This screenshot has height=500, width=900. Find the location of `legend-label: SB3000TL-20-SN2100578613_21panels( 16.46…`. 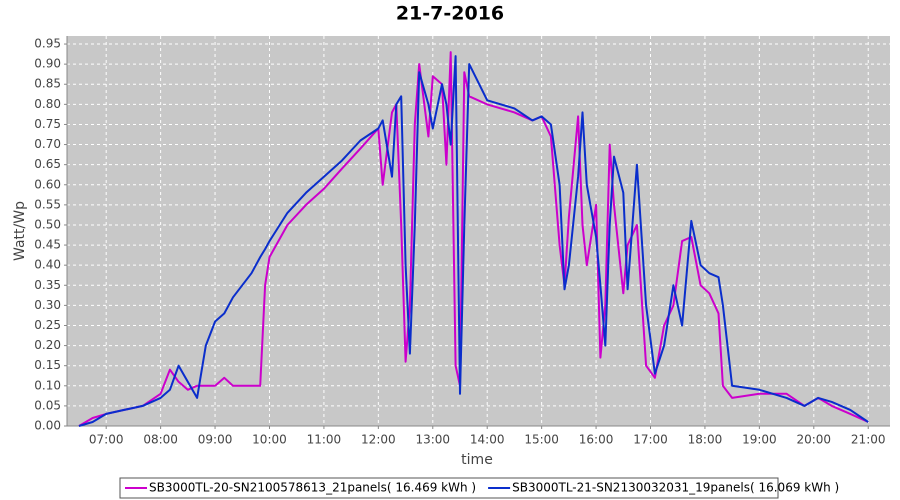

legend-label: SB3000TL-20-SN2100578613_21panels( 16.46… is located at coordinates (312, 488).